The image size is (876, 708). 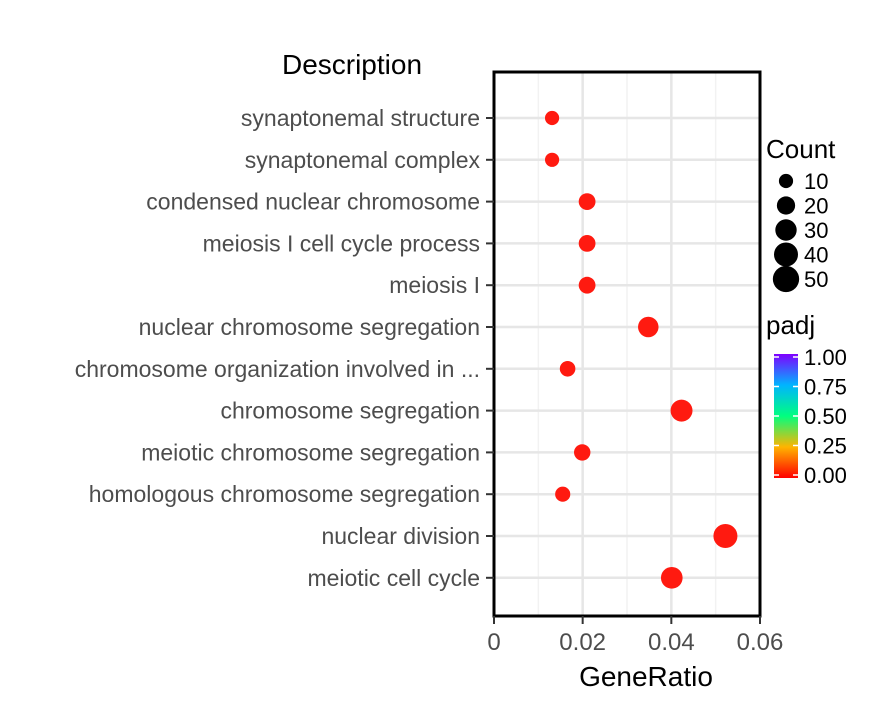 I want to click on y-tick-label: nuclear division, so click(x=400, y=536).